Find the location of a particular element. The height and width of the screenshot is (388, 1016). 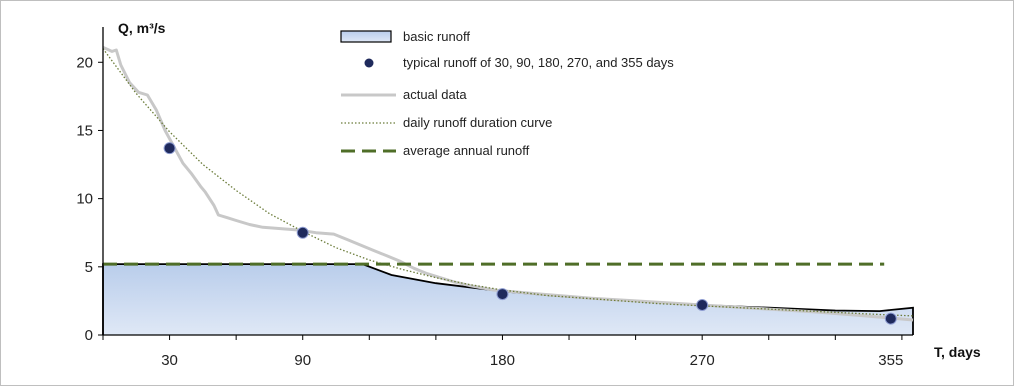

basic-runoff-area-layer is located at coordinates (508, 299).